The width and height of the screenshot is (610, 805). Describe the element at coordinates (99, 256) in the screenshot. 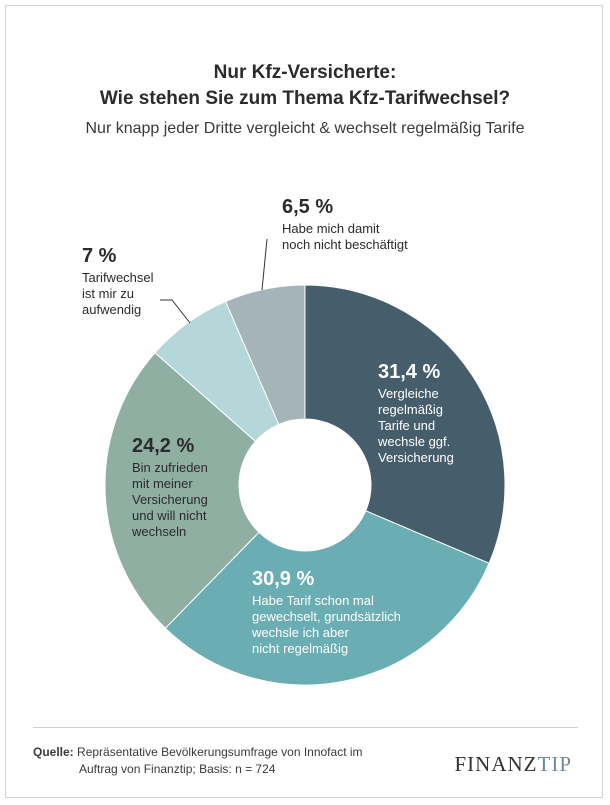

I see `label-aufwendig-percent: 7 %` at that location.